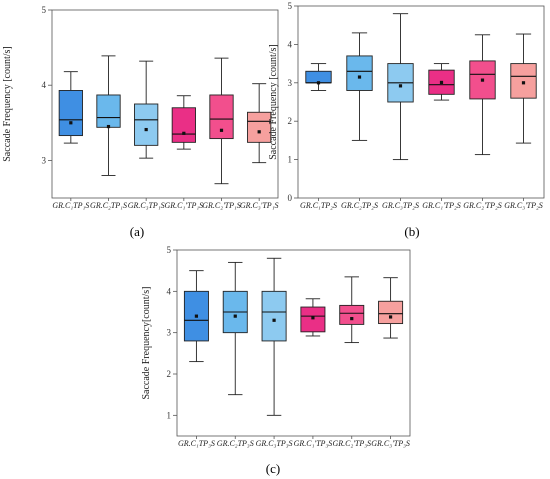 Image resolution: width=550 pixels, height=479 pixels. Describe the element at coordinates (390, 443) in the screenshot. I see `category-label: GR.C₃'TP₃S` at that location.